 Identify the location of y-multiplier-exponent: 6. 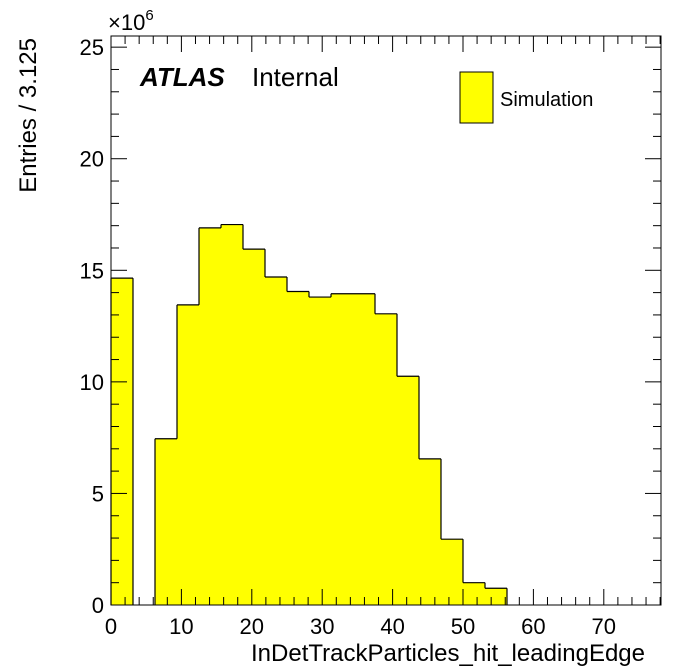
(149, 15).